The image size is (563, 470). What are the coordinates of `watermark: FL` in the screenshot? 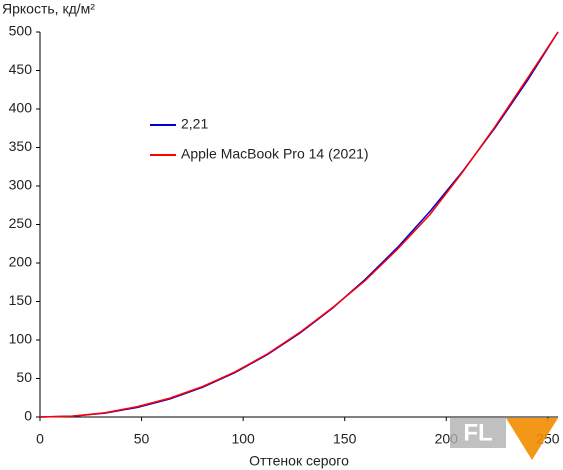 It's located at (477, 432).